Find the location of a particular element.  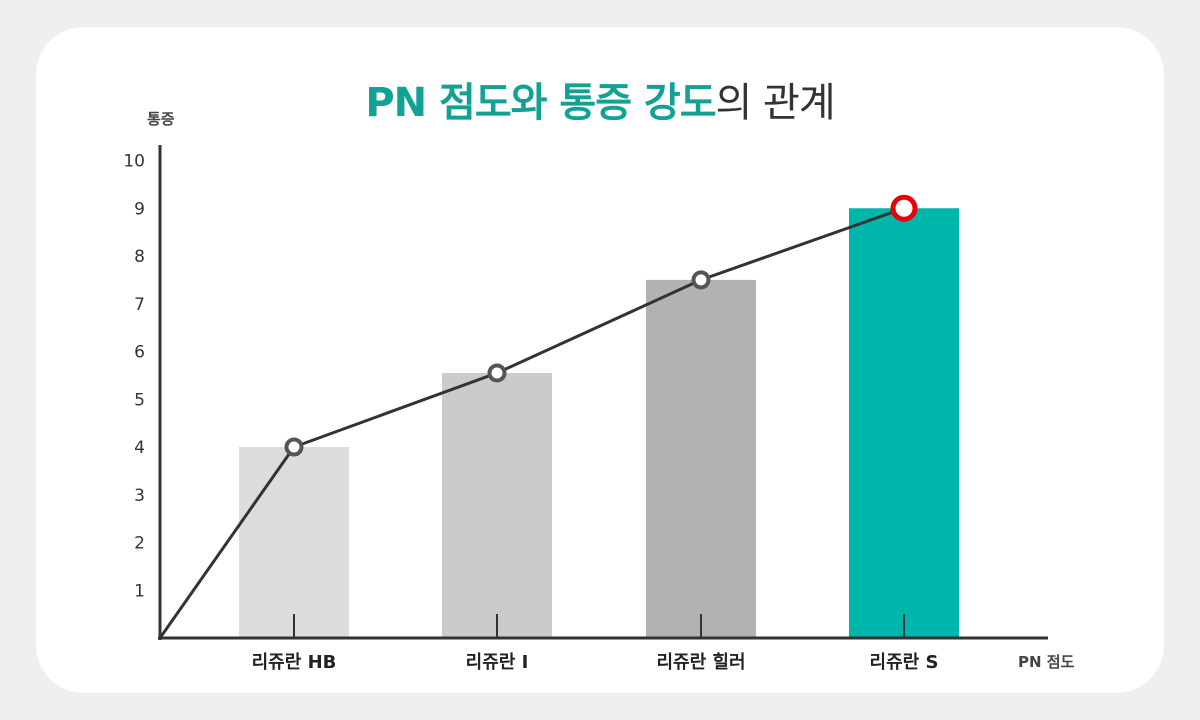

highlight-marker is located at coordinates (904, 208).